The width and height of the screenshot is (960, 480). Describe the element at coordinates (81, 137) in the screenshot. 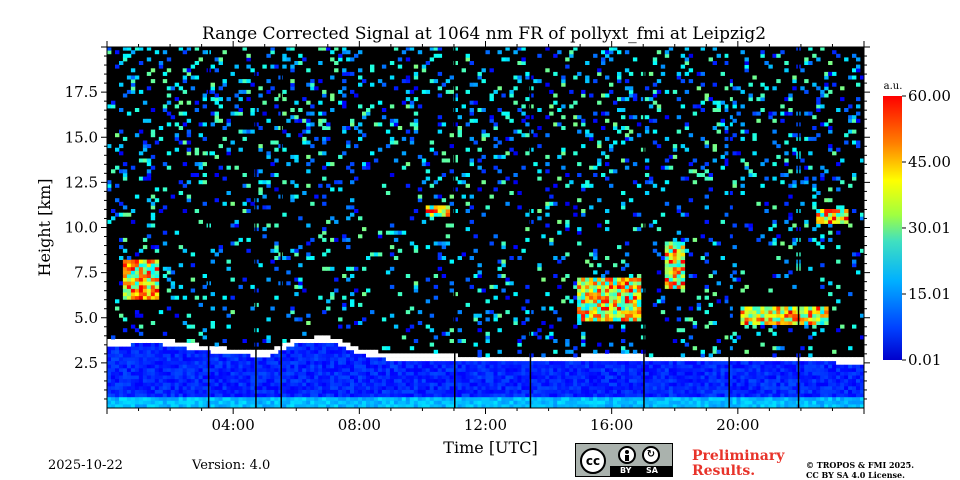

I see `y-tick-label: 15.0` at that location.